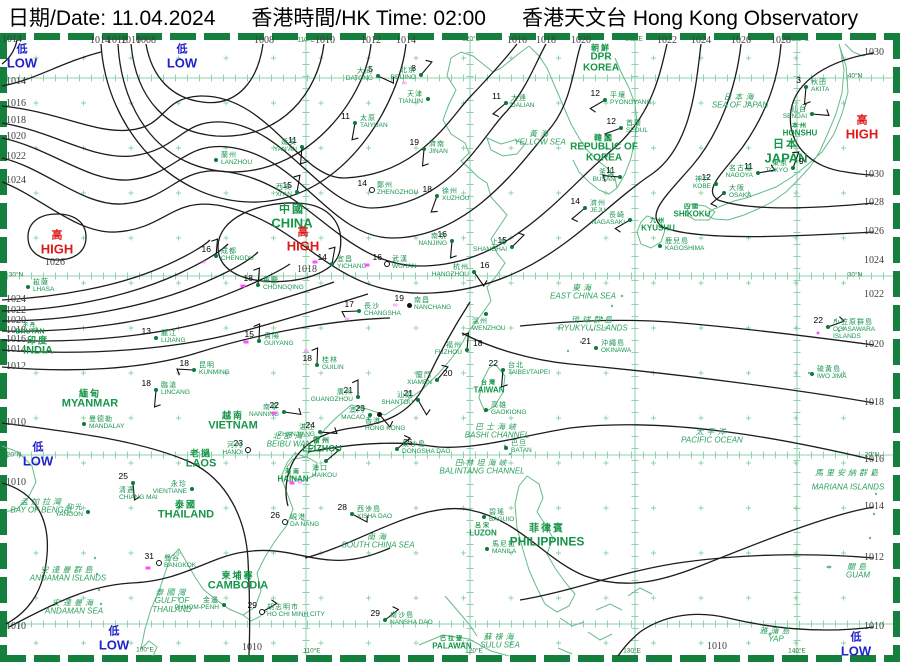 Image resolution: width=900 pixels, height=662 pixels. What do you see at coordinates (300, 482) in the screenshot?
I see `weather-symbol: ∞` at bounding box center [300, 482].